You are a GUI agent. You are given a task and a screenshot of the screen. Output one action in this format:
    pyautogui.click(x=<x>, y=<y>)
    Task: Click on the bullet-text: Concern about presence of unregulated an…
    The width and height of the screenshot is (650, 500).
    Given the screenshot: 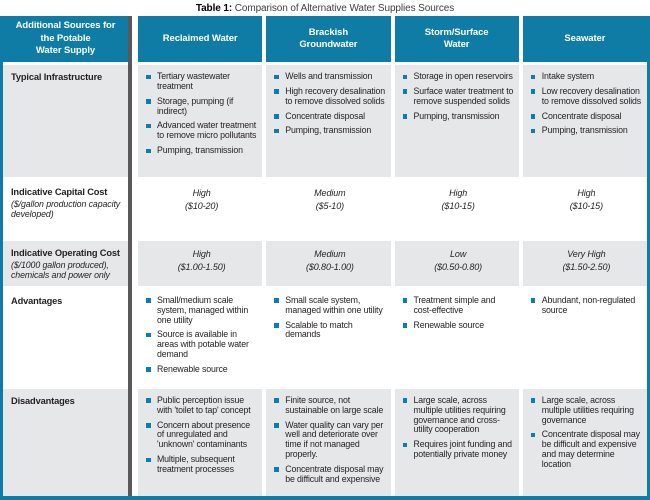 What is the action you would take?
    pyautogui.click(x=204, y=434)
    